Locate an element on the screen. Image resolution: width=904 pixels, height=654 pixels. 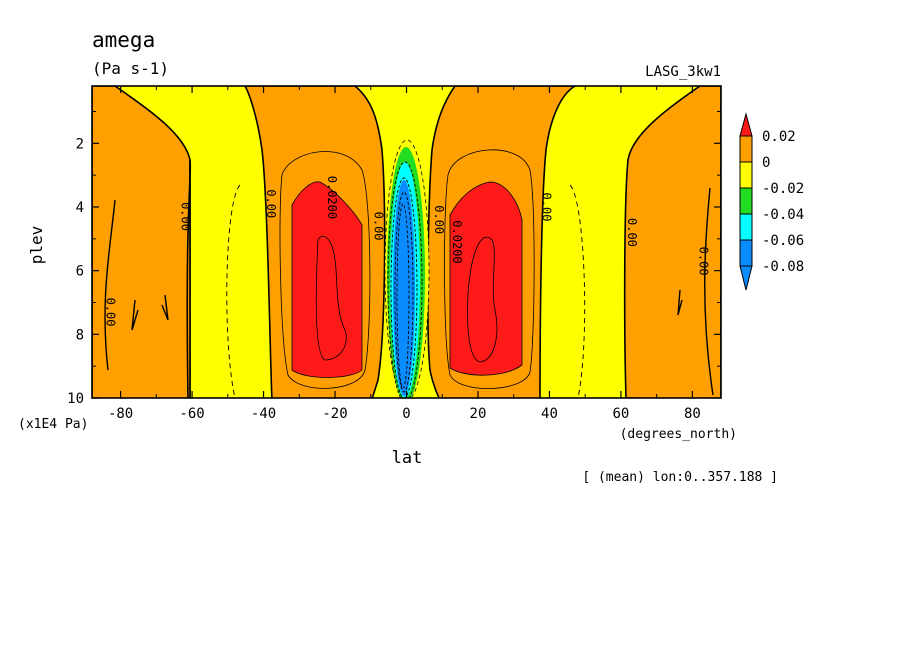
contour-north-polar-wiggle is located at coordinates (695, 291).